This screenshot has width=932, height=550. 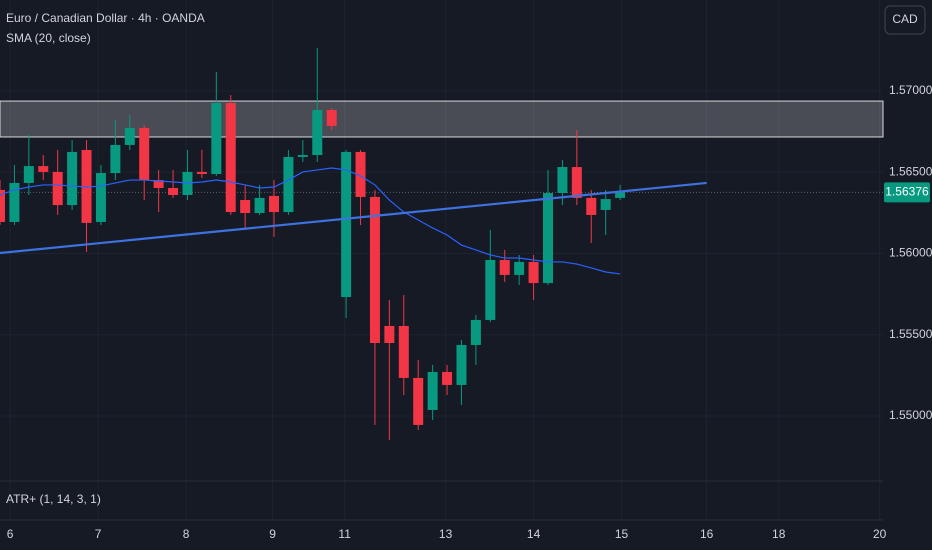 What do you see at coordinates (186, 534) in the screenshot?
I see `x-tick-label: 8` at bounding box center [186, 534].